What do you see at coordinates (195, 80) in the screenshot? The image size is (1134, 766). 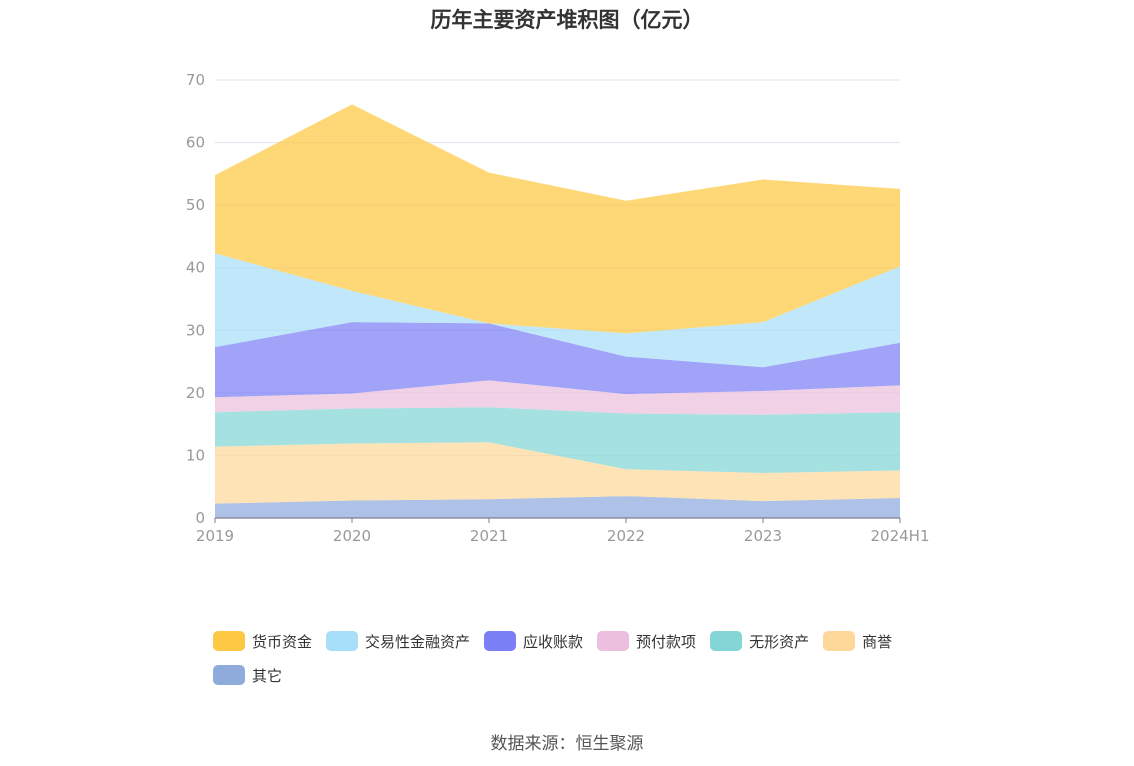 I see `y-tick-label-70: 70` at bounding box center [195, 80].